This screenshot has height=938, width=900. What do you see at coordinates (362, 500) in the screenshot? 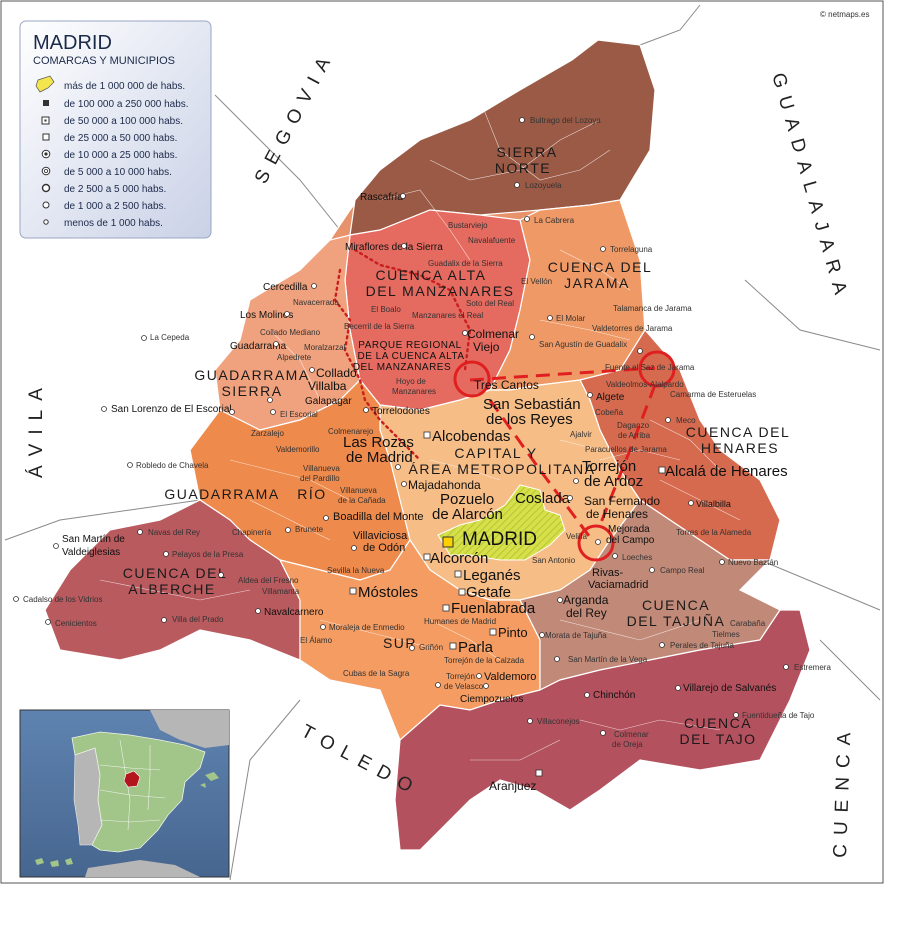
I see `label-villanueva-canada-2: de la Cañada` at bounding box center [362, 500].